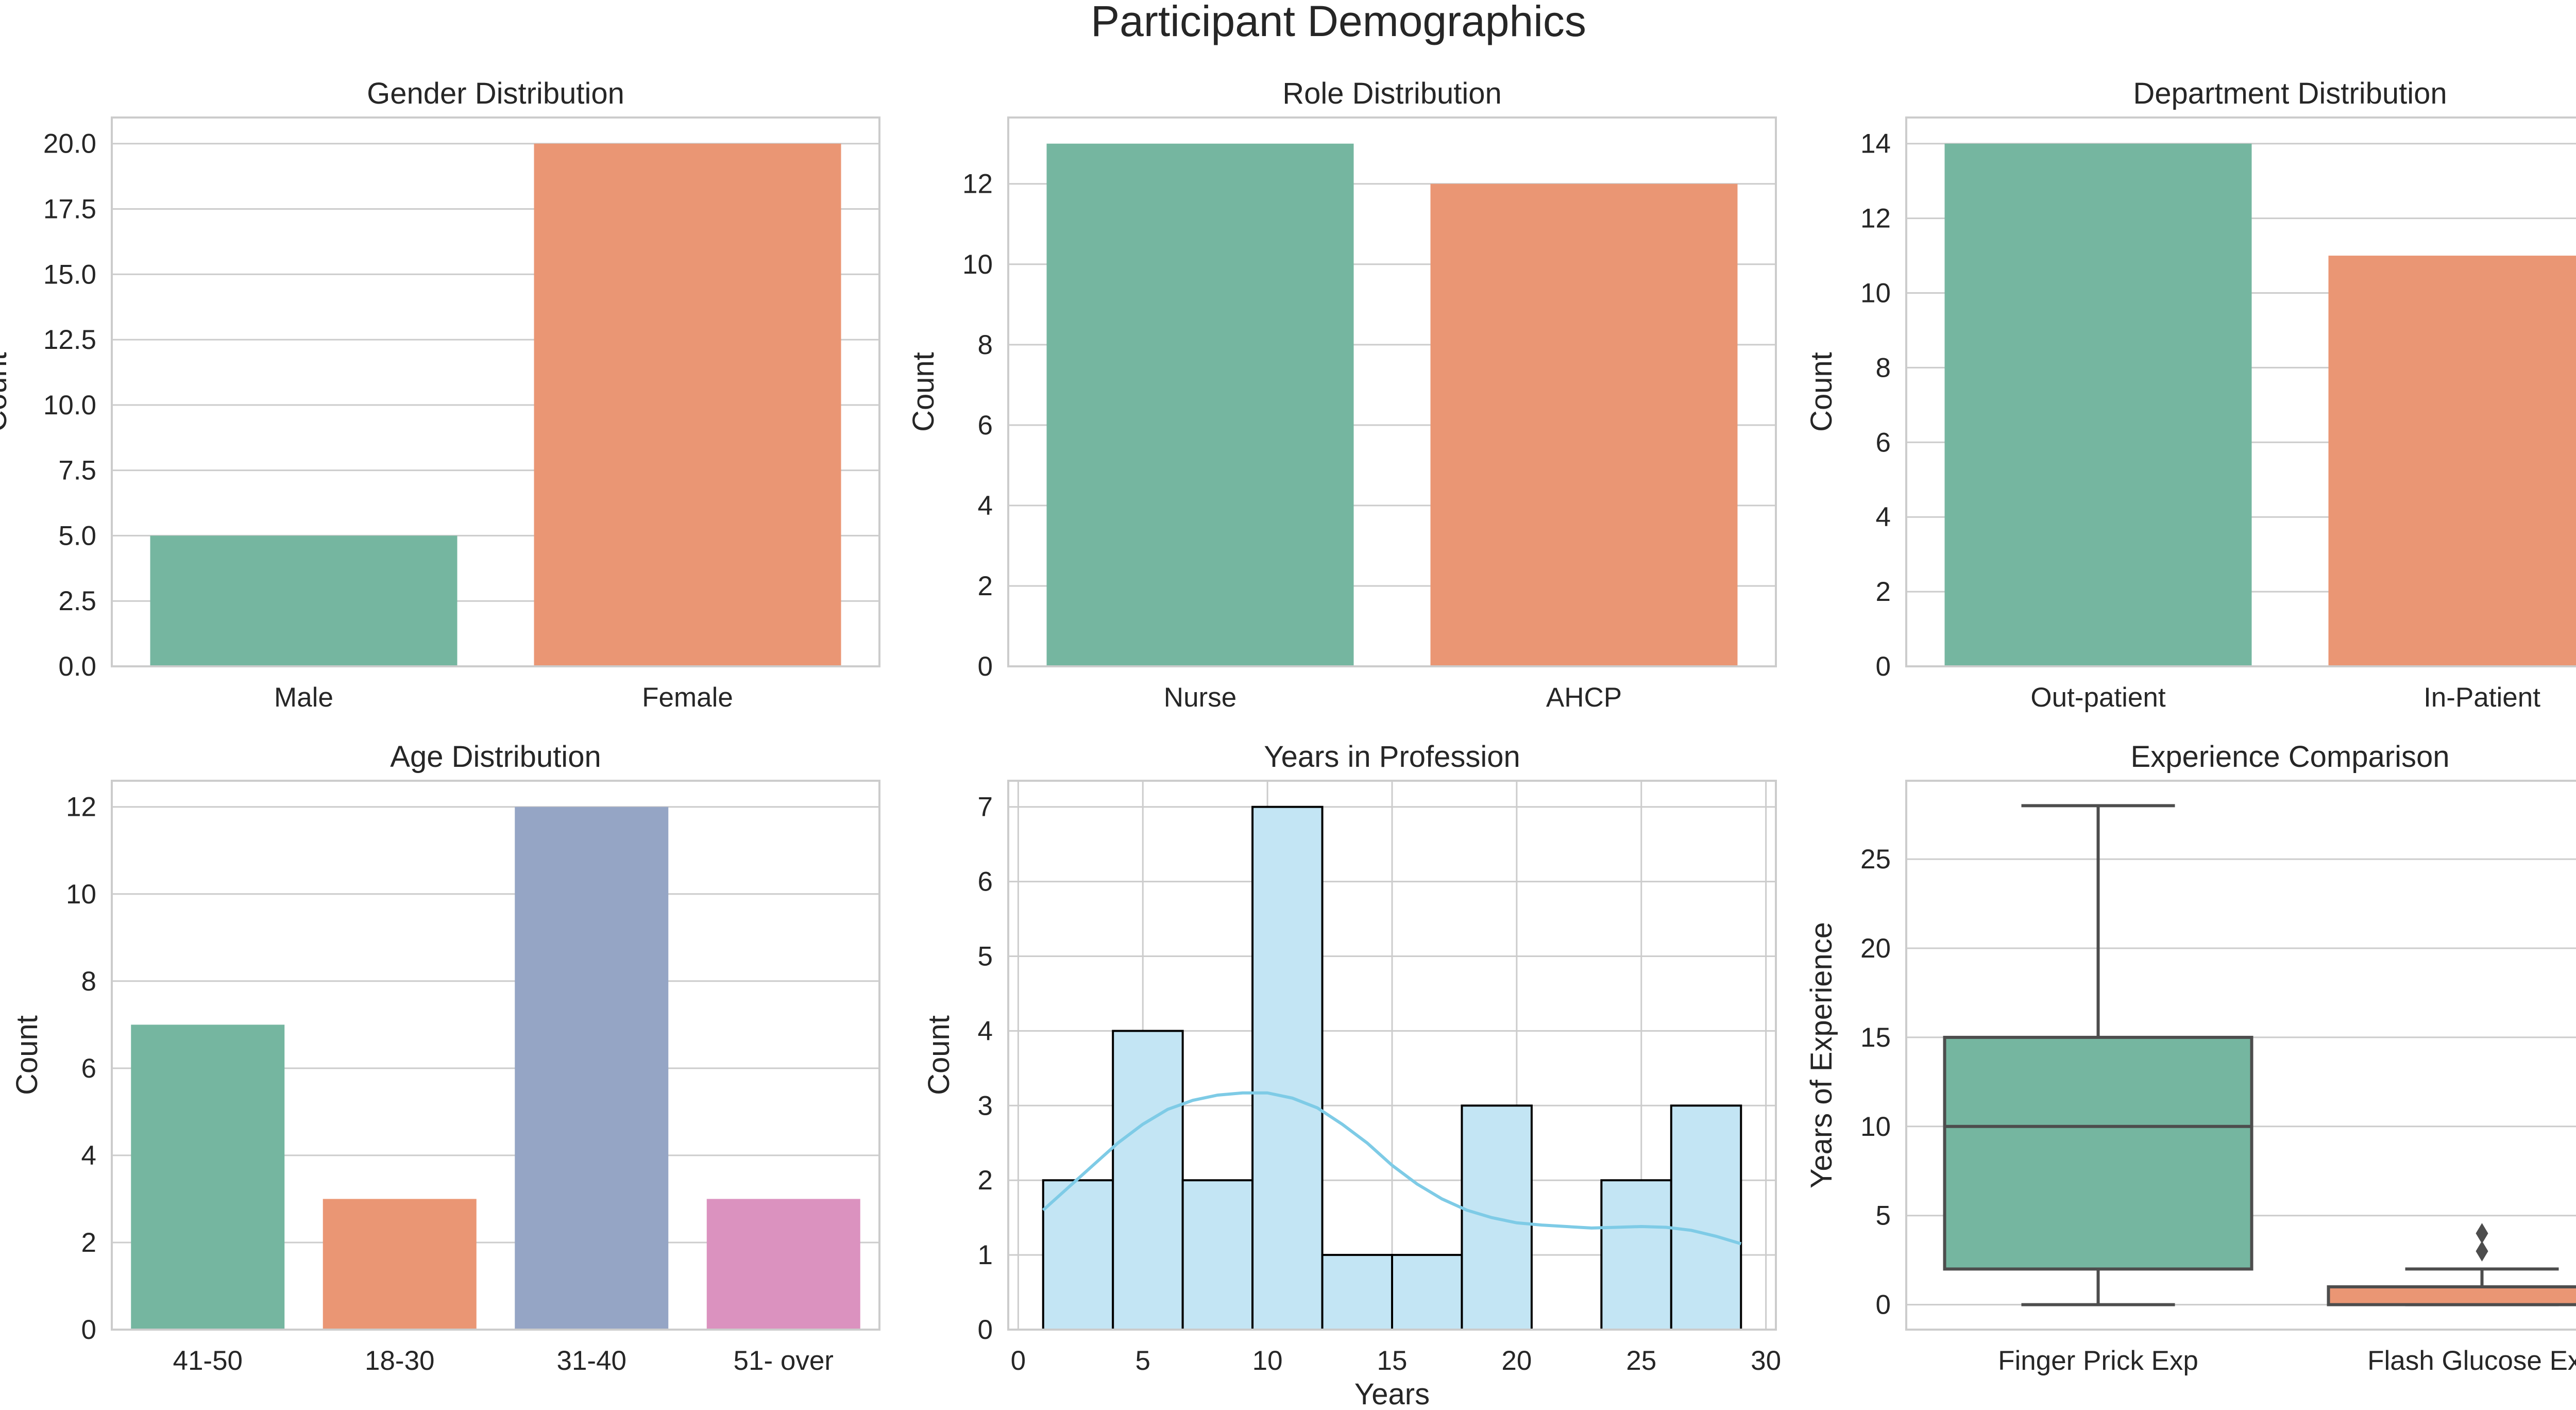 The height and width of the screenshot is (1410, 2576). What do you see at coordinates (1392, 757) in the screenshot?
I see `subplot-title: Years in Profession` at bounding box center [1392, 757].